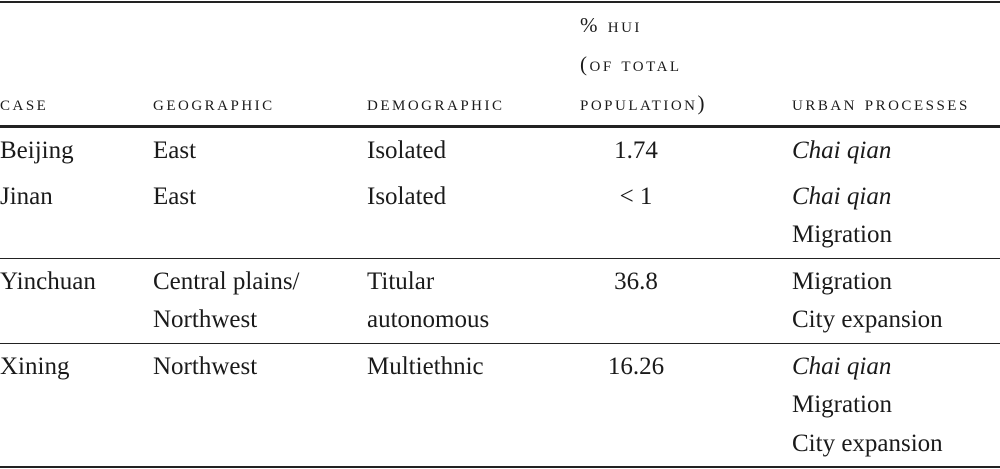 The width and height of the screenshot is (1000, 469). Describe the element at coordinates (631, 64) in the screenshot. I see `cell-line: (of total` at that location.